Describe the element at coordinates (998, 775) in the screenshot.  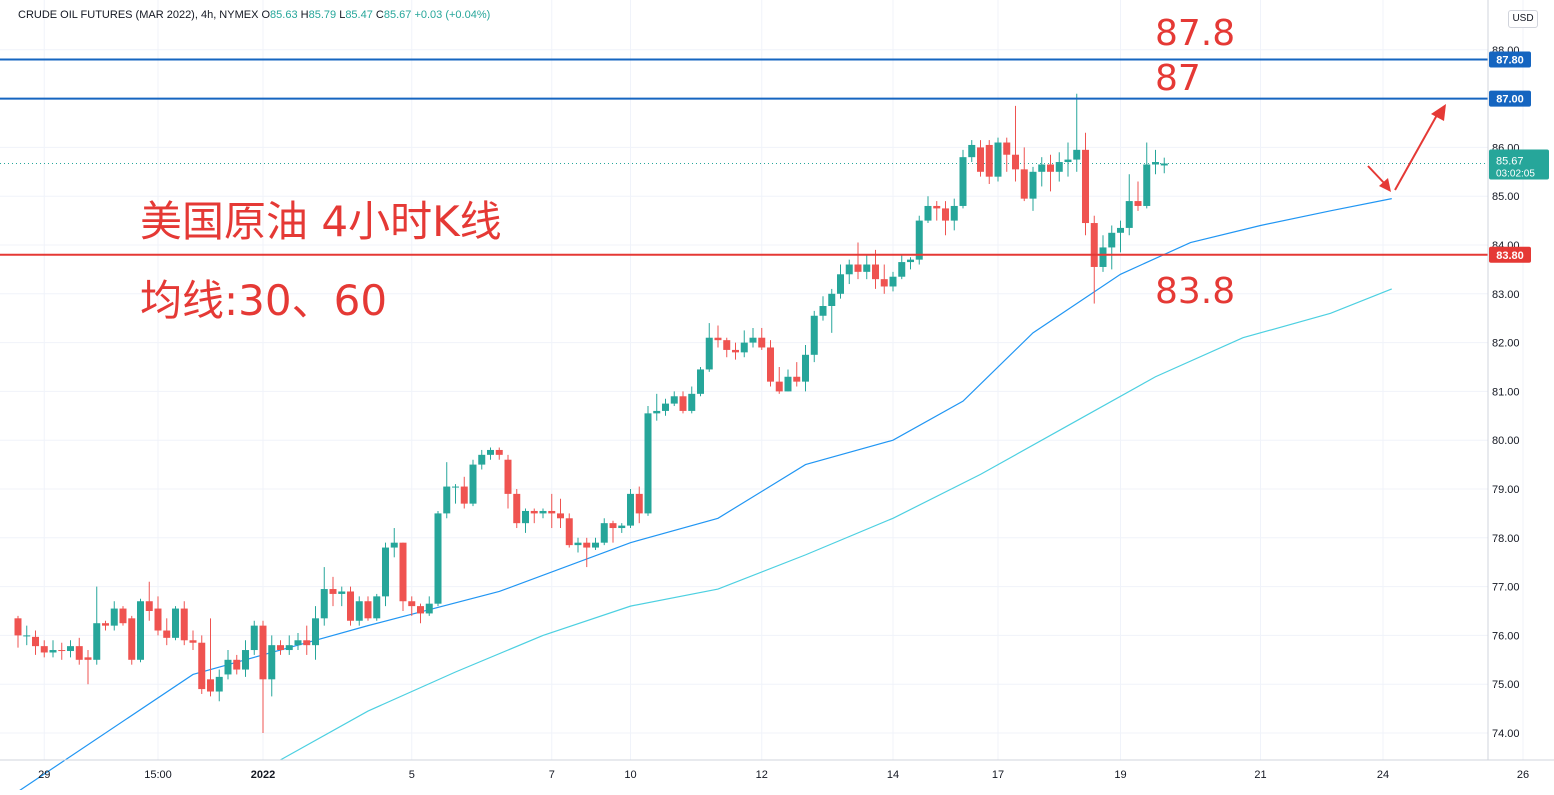
I see `x-tick-label: 17` at that location.